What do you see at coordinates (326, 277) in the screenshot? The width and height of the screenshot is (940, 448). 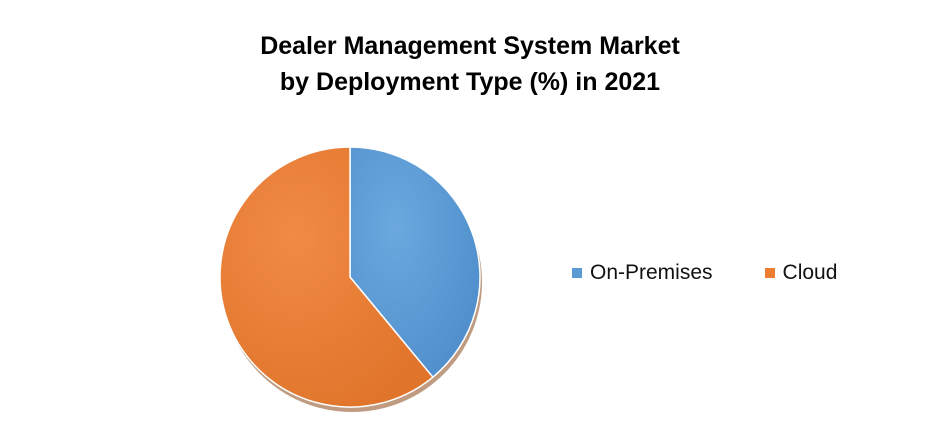 I see `pie-slice-cloud` at bounding box center [326, 277].